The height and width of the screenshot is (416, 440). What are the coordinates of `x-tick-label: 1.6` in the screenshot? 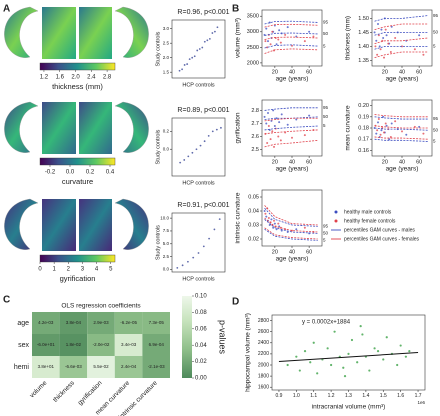 It's located at (400, 396).